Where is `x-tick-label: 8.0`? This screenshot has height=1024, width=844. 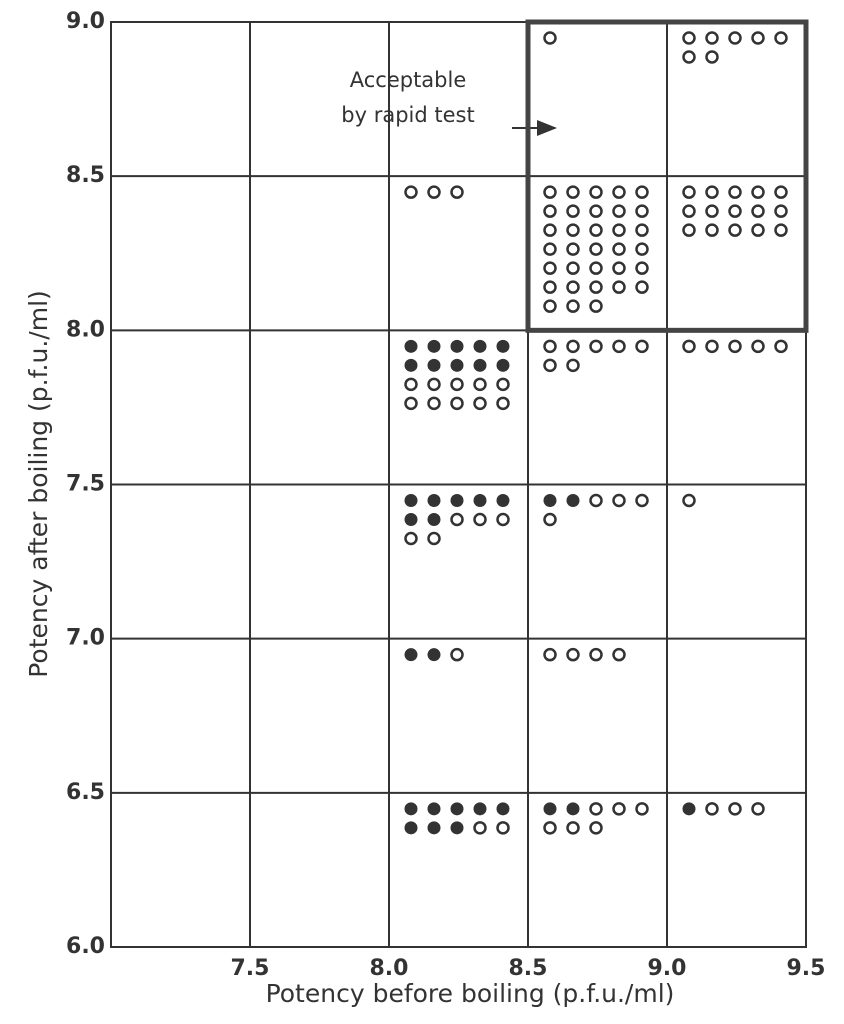 x-tick-label: 8.0 is located at coordinates (389, 968).